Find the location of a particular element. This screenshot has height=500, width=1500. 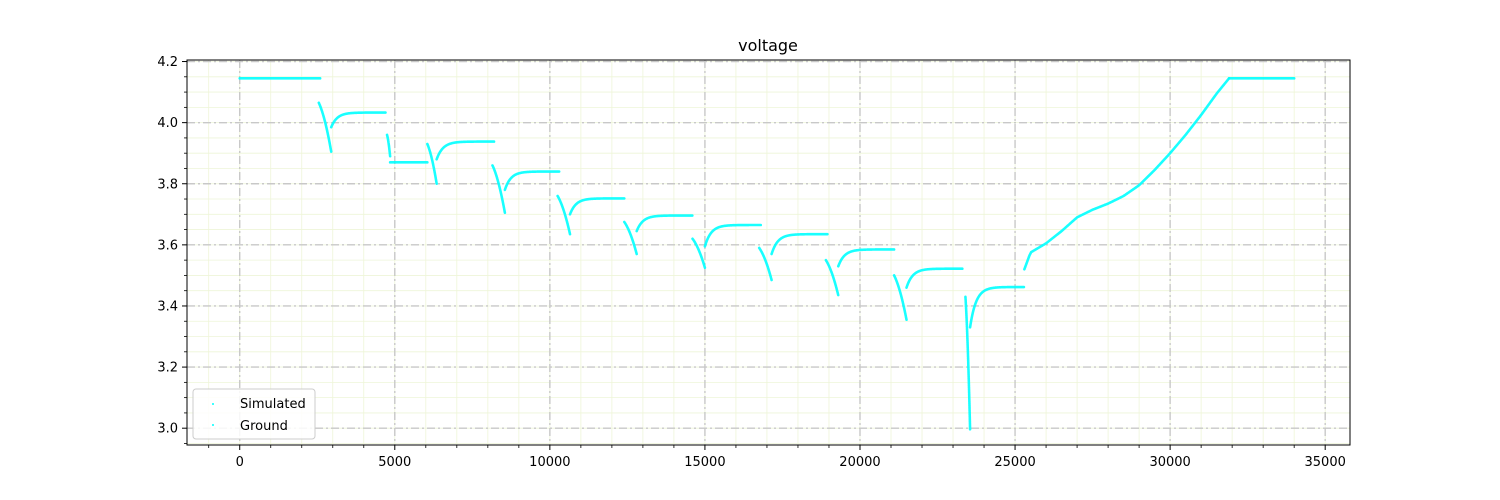

chart-title: voltage is located at coordinates (768, 45).